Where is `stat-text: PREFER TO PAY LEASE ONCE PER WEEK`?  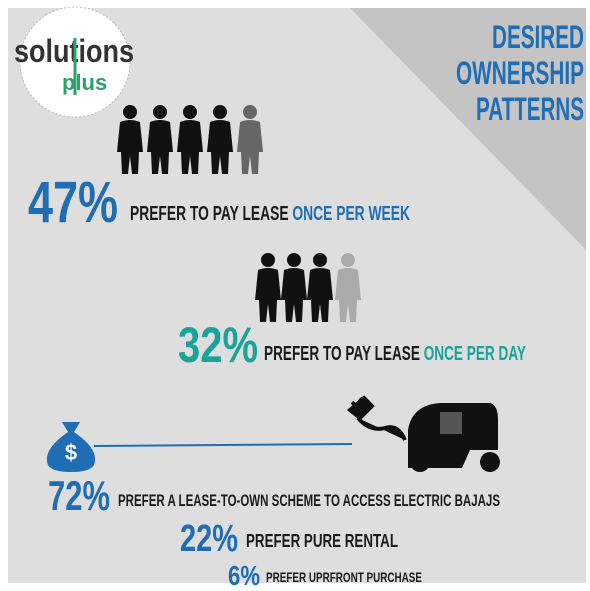
stat-text: PREFER TO PAY LEASE ONCE PER WEEK is located at coordinates (270, 214).